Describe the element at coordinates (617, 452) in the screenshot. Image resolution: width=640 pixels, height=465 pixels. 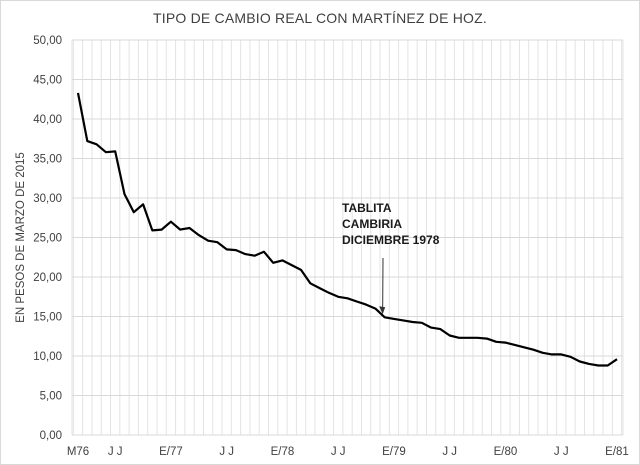
I see `x-tick-label: E/81` at that location.